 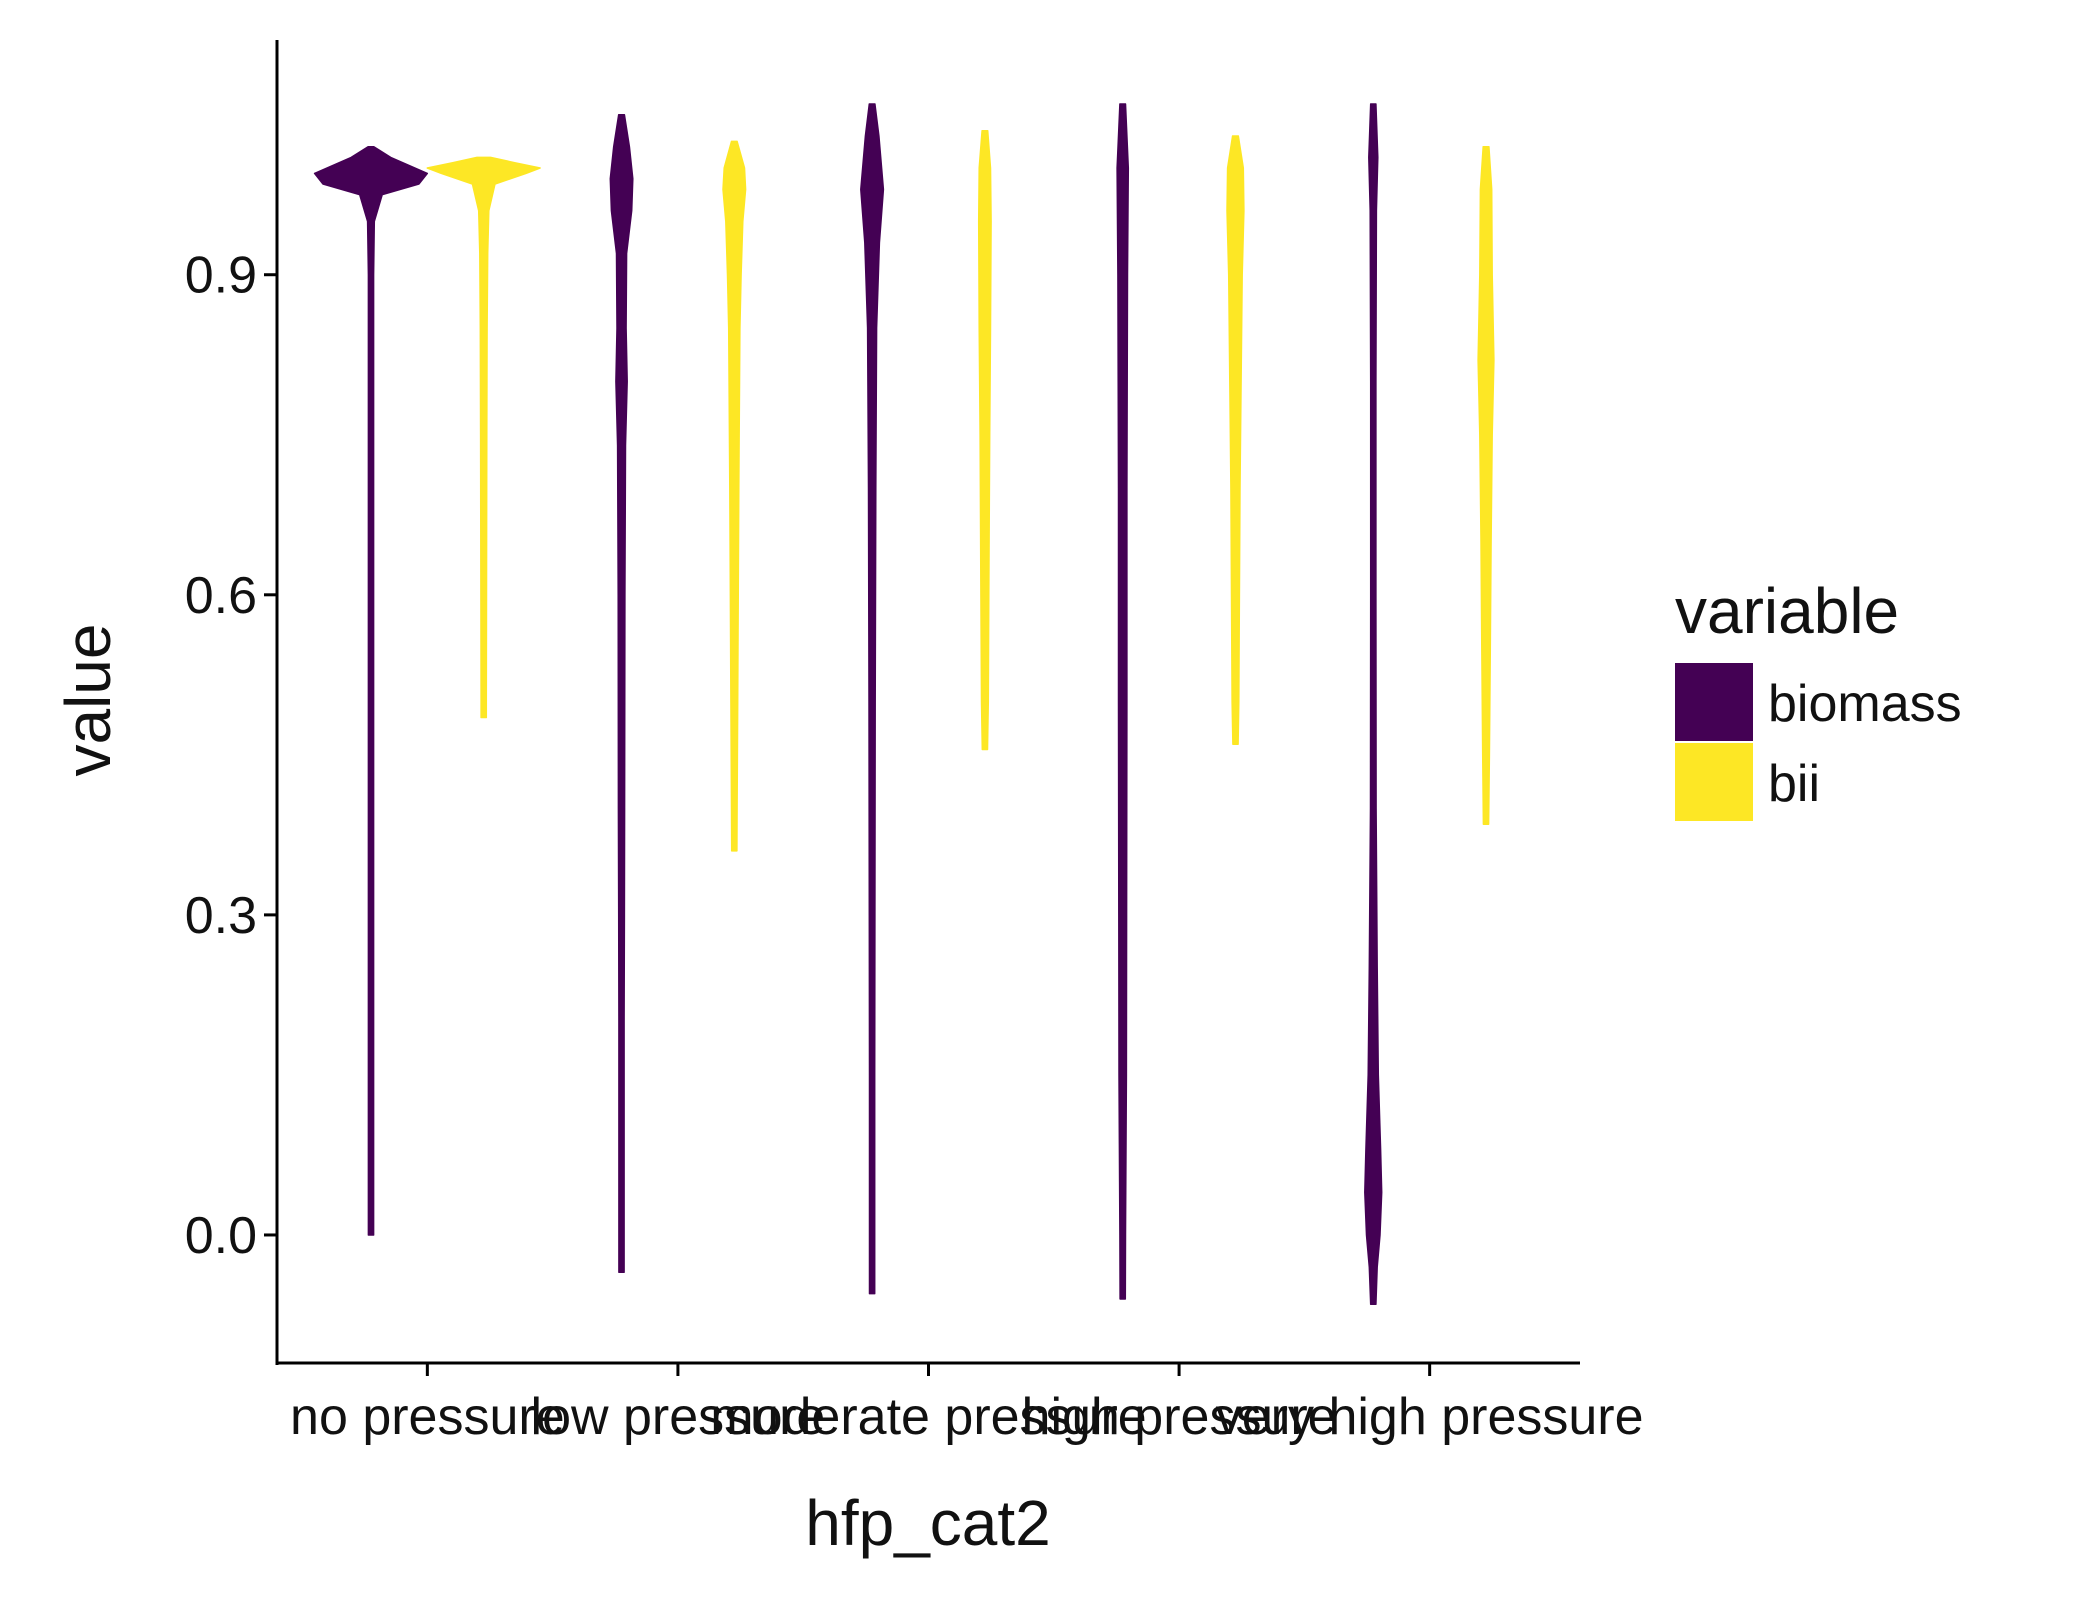 I want to click on violin-biomass-moderate-pressure, so click(x=872, y=699).